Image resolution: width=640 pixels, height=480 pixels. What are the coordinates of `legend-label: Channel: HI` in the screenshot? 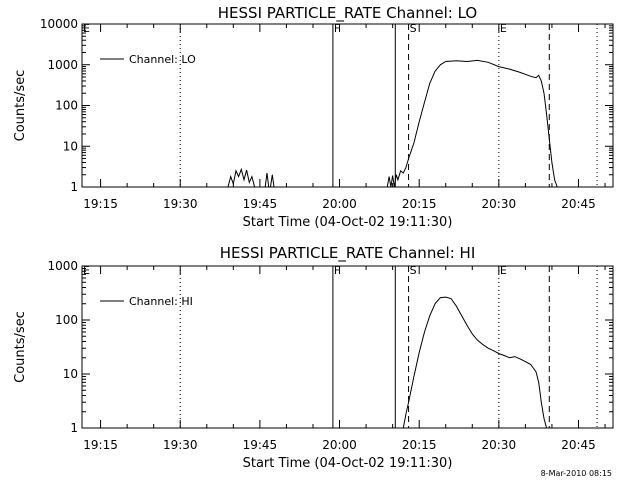 It's located at (161, 301).